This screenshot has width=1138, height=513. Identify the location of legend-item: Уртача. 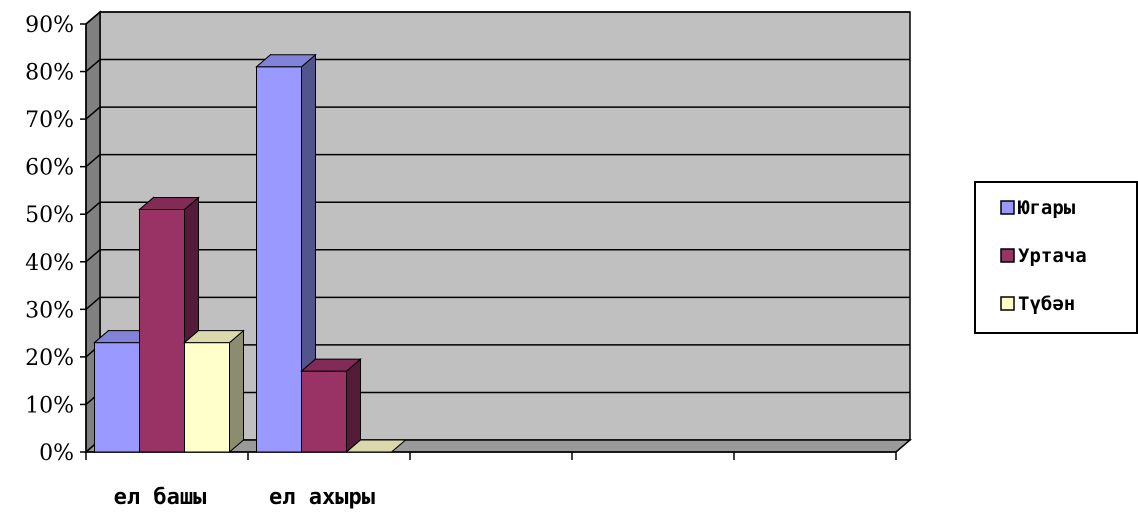
(1043, 256).